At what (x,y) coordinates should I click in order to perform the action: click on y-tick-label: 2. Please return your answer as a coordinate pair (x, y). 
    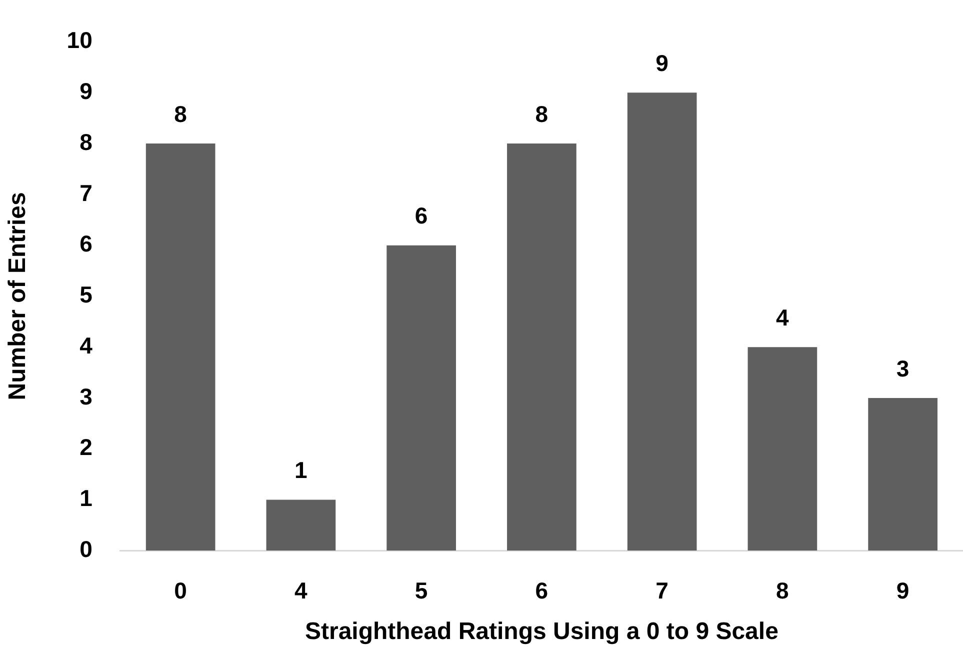
    Looking at the image, I should click on (86, 447).